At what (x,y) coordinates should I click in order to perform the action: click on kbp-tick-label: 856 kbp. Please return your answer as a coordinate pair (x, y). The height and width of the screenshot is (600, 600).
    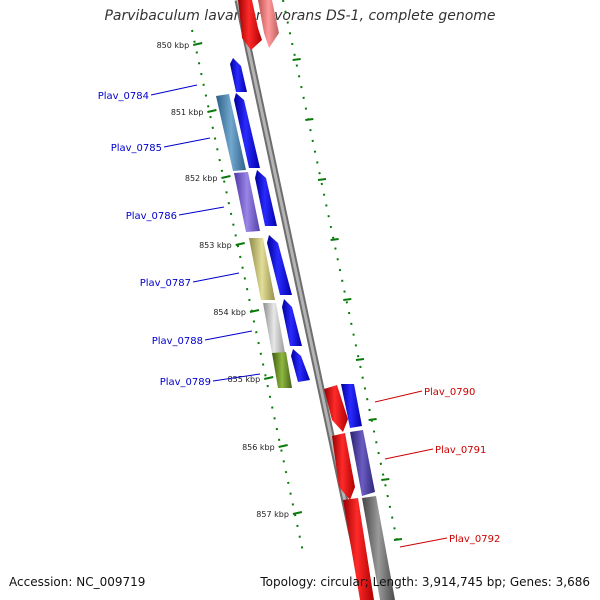
    Looking at the image, I should click on (258, 447).